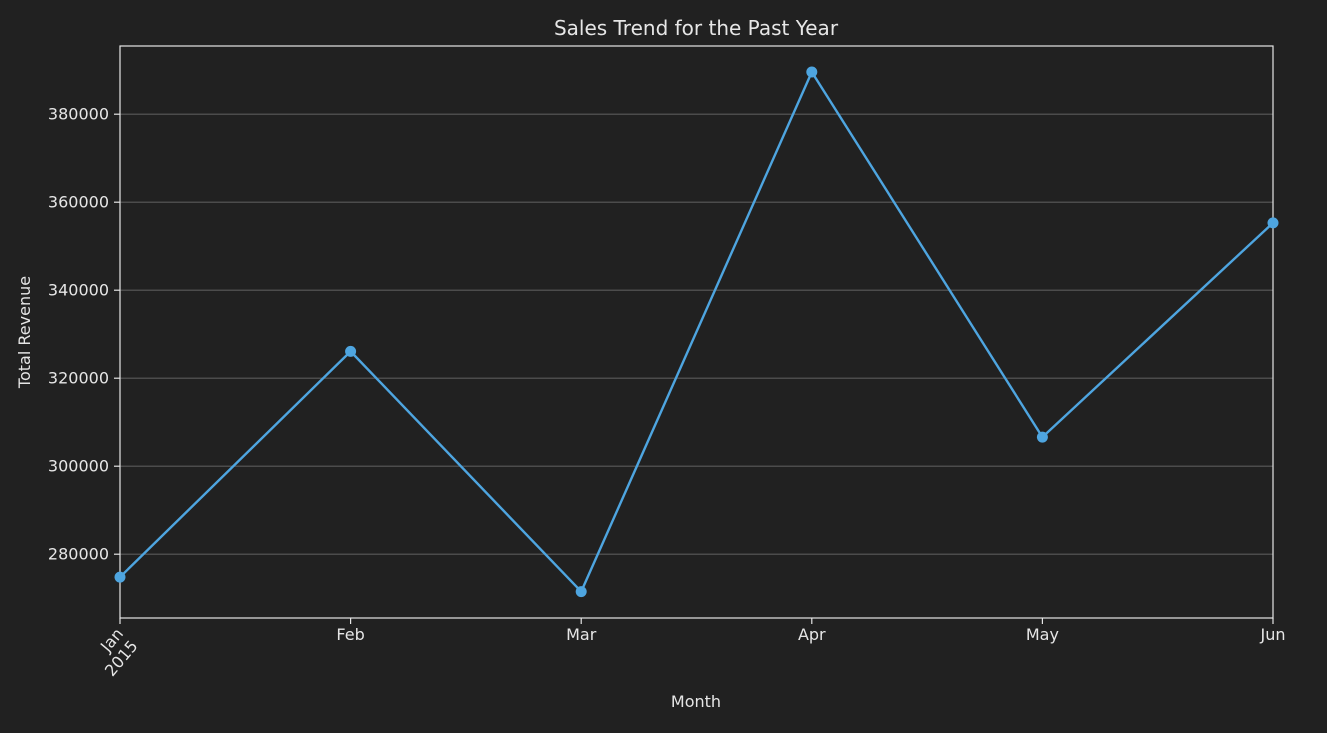  I want to click on x-tick-label: Feb, so click(350, 634).